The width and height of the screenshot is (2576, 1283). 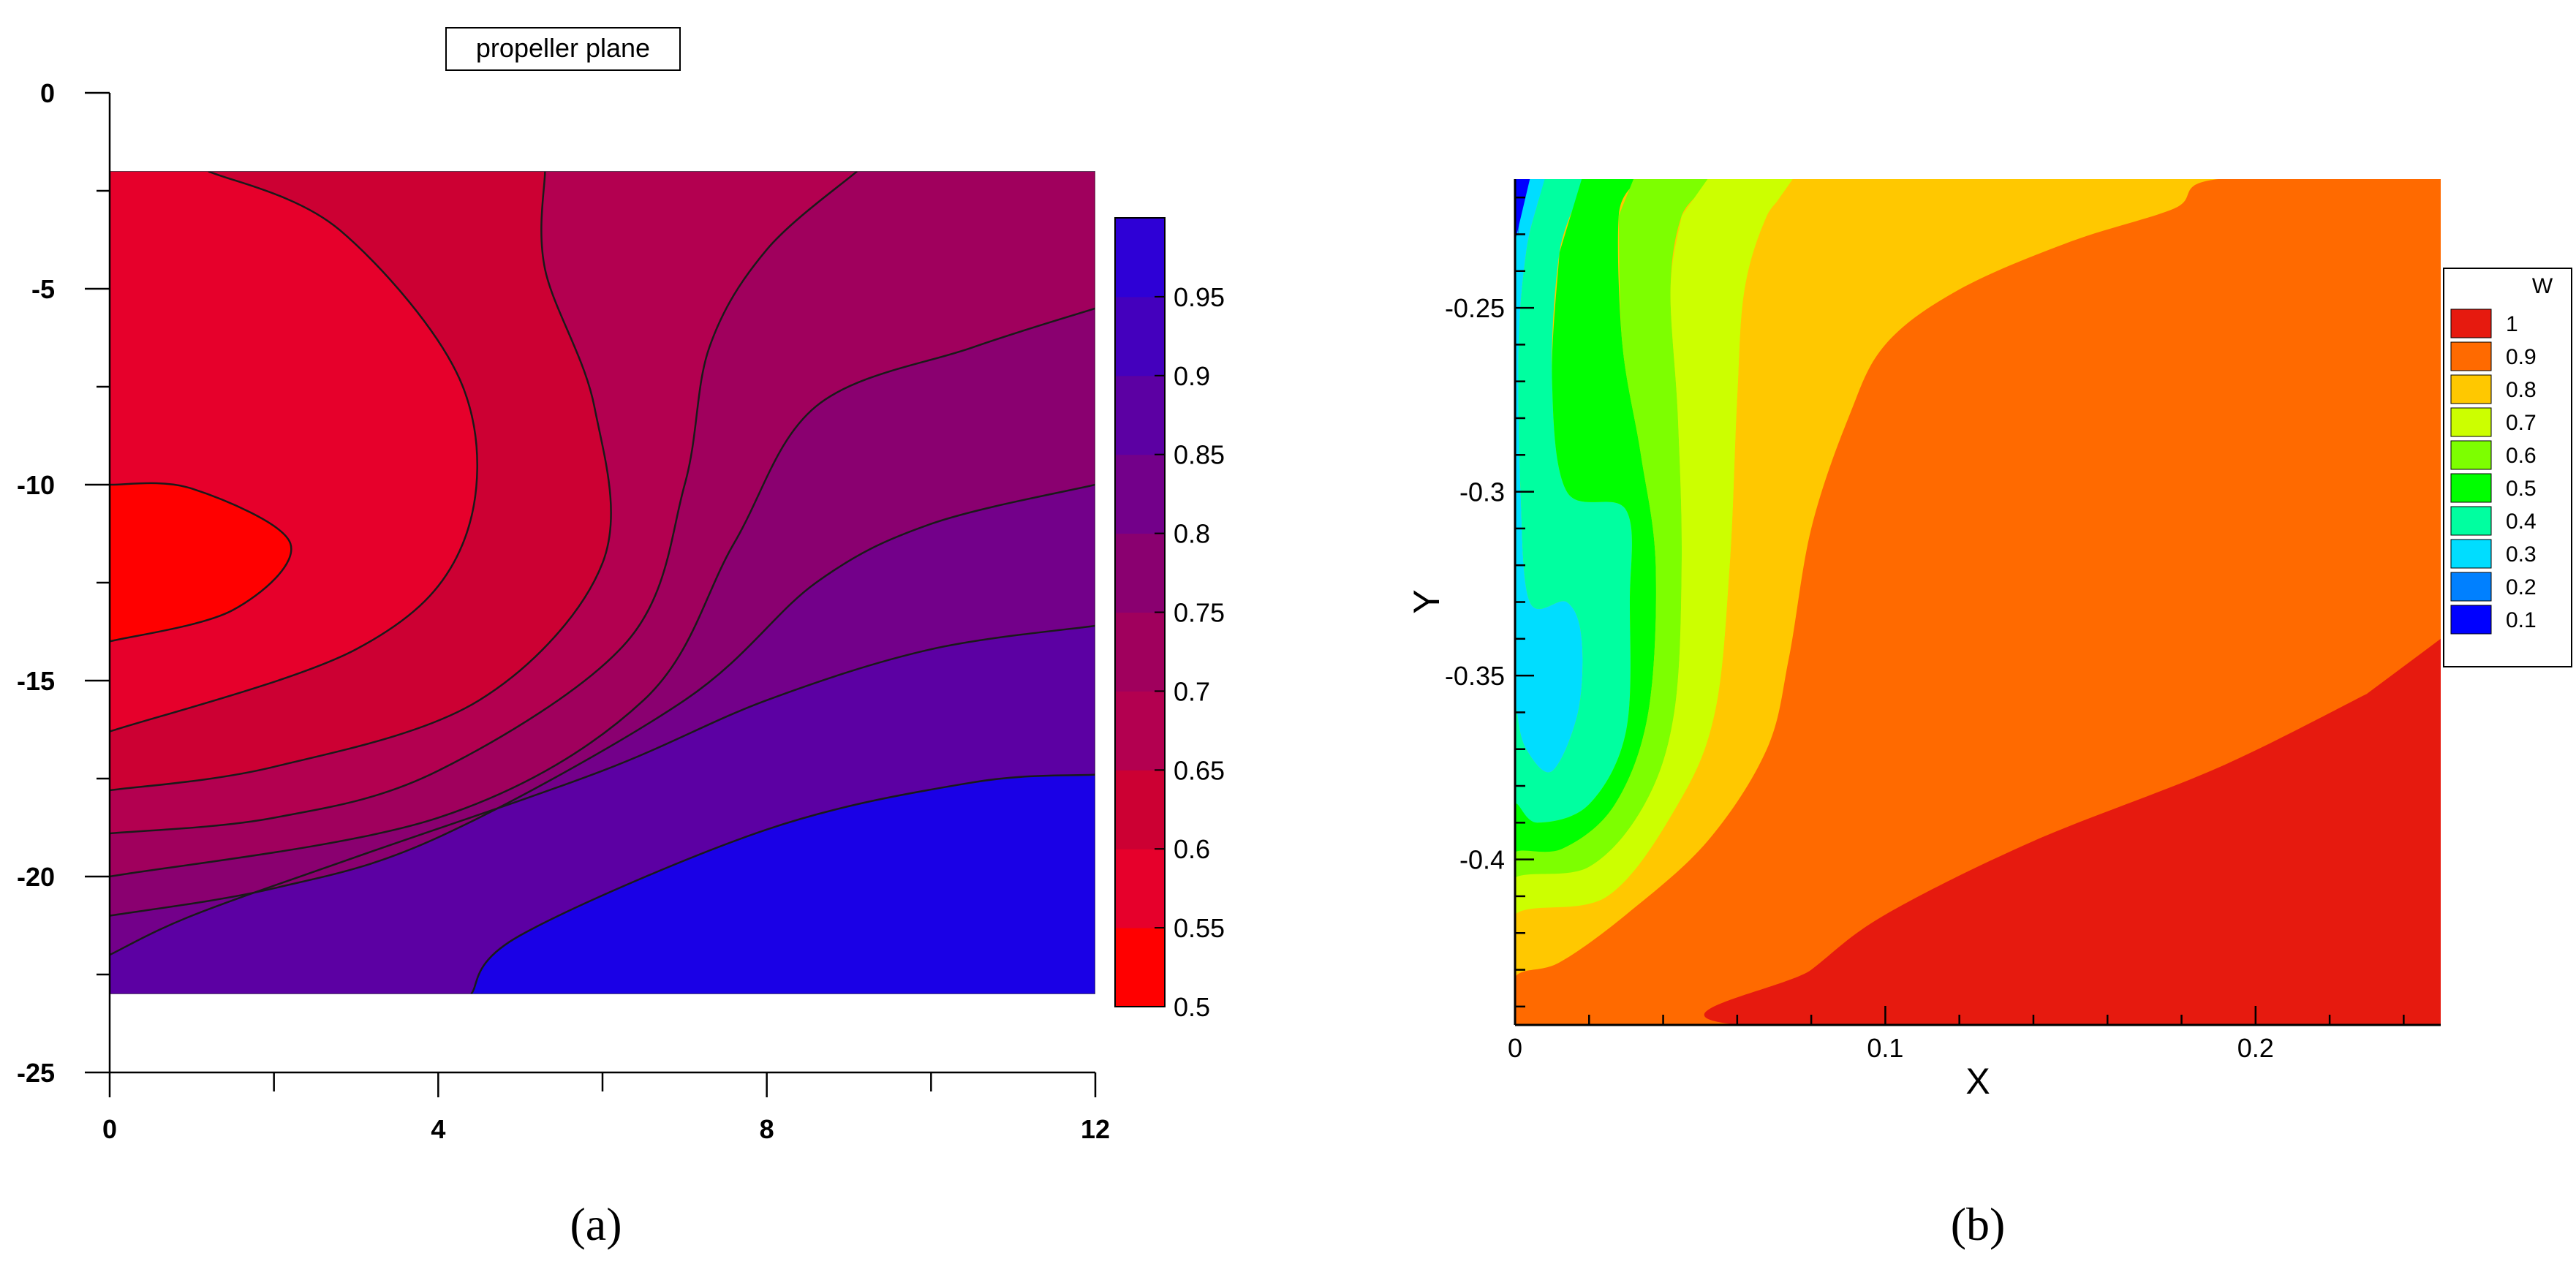 I want to click on y-tick-label: -0.35, so click(x=1475, y=676).